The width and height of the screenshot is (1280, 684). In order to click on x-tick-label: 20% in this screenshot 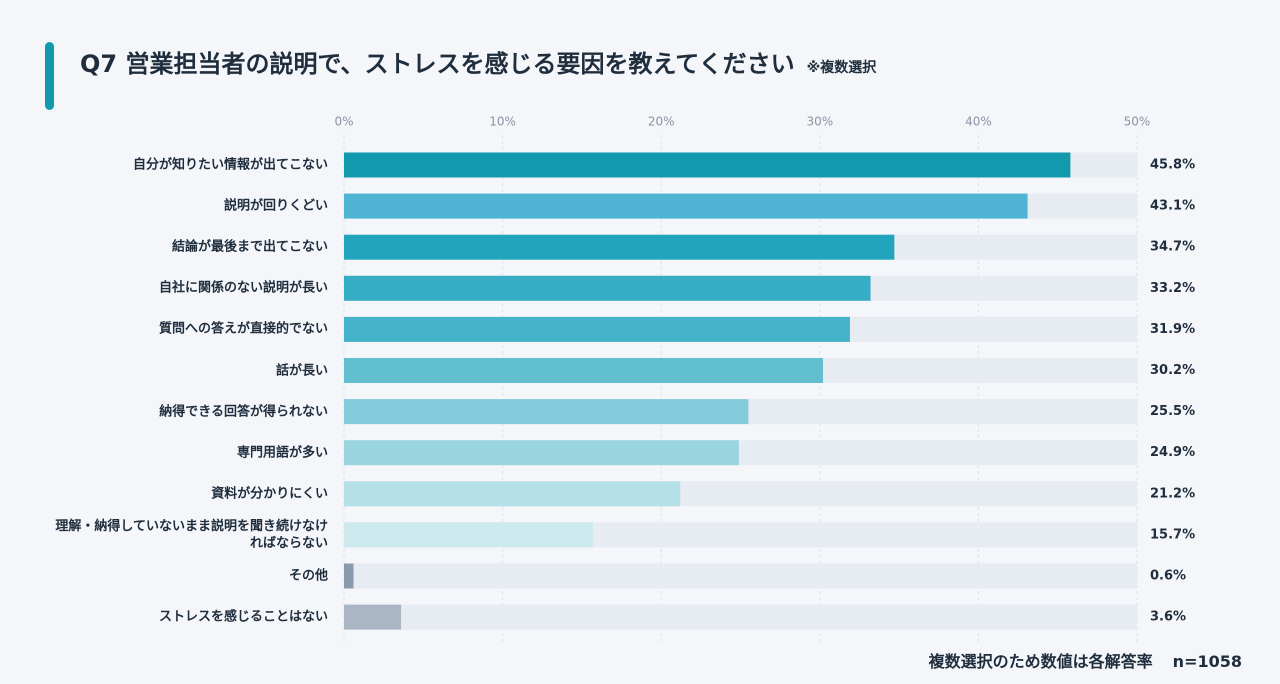, I will do `click(661, 122)`.